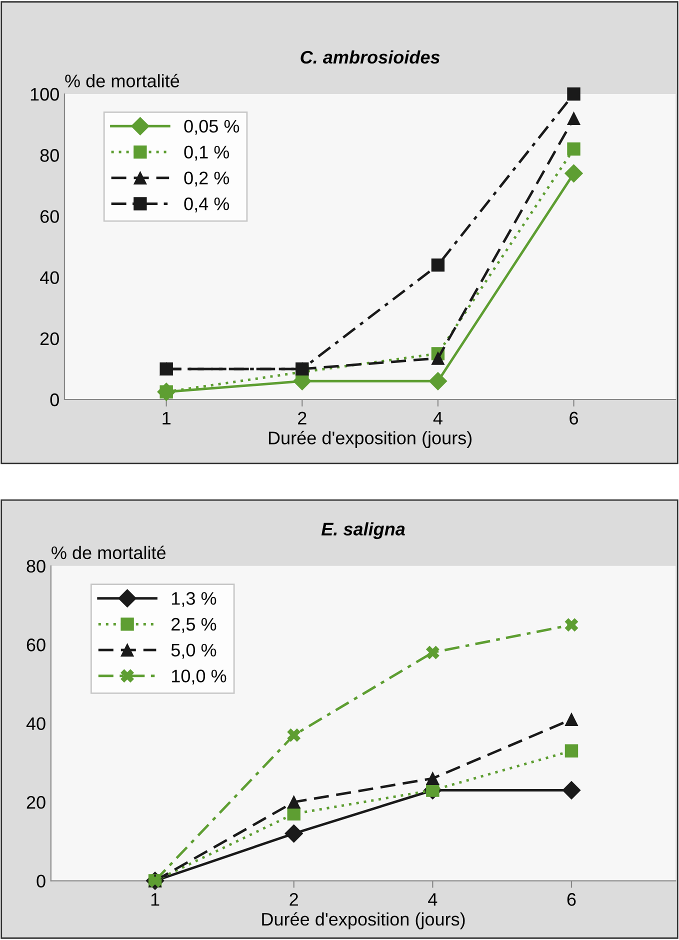 The height and width of the screenshot is (940, 679). What do you see at coordinates (199, 677) in the screenshot?
I see `legend-label: 10,0 %` at bounding box center [199, 677].